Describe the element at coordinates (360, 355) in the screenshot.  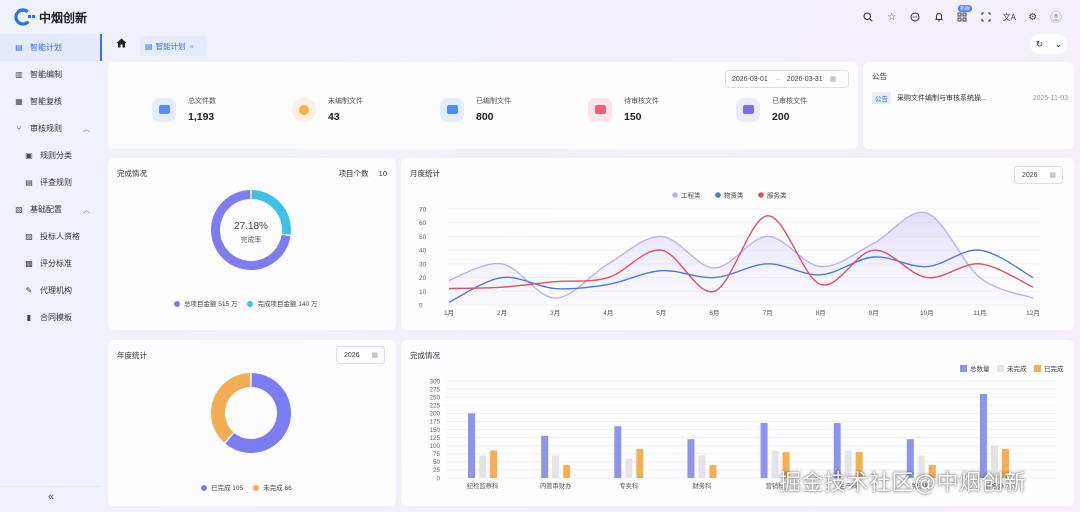
I see `yearly-year-select: 2026 ▦` at that location.